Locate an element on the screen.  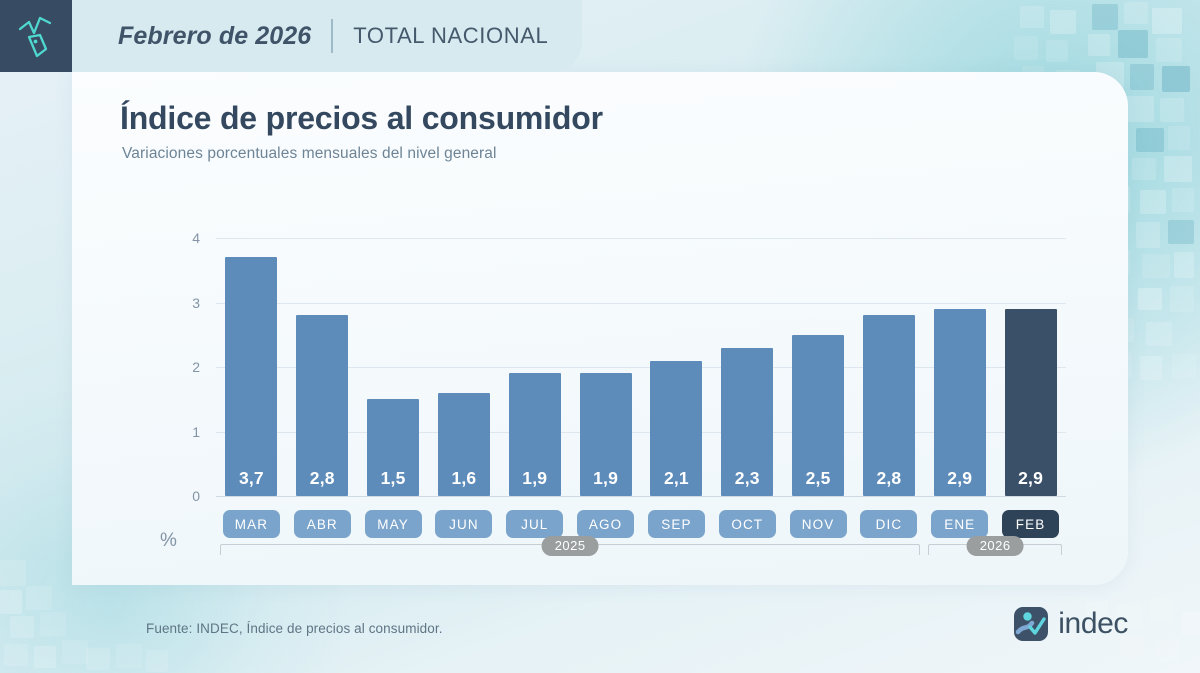
bar-value-label: 3,7 is located at coordinates (251, 478).